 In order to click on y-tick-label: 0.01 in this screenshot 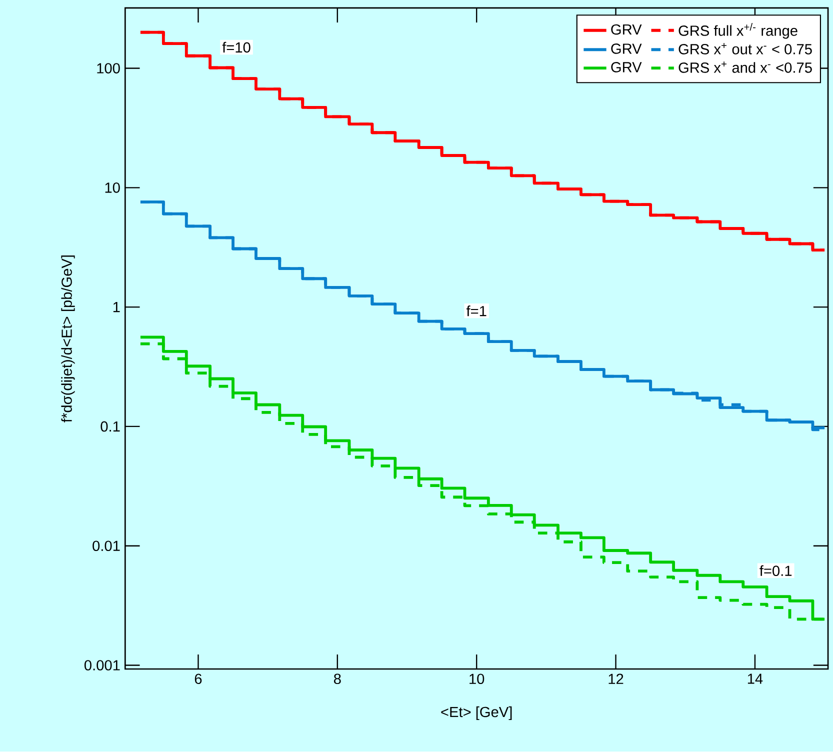, I will do `click(106, 546)`.